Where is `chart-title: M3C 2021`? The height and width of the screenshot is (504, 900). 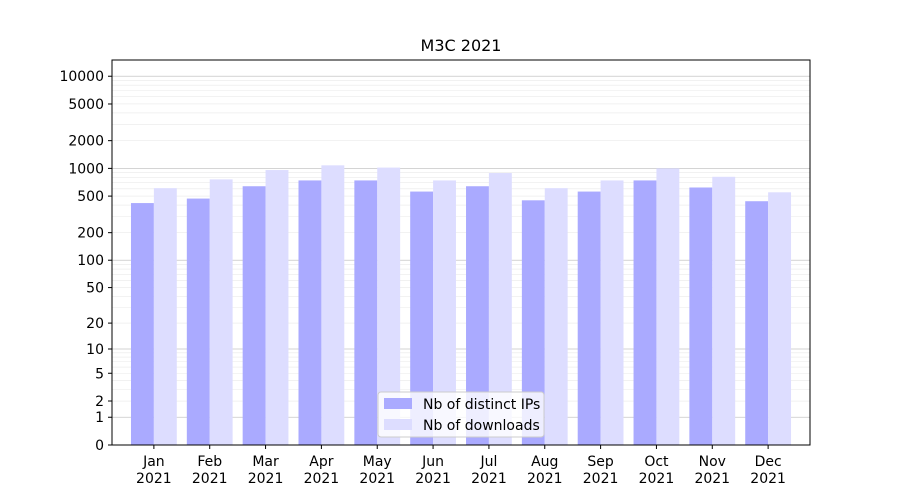
chart-title: M3C 2021 is located at coordinates (461, 45).